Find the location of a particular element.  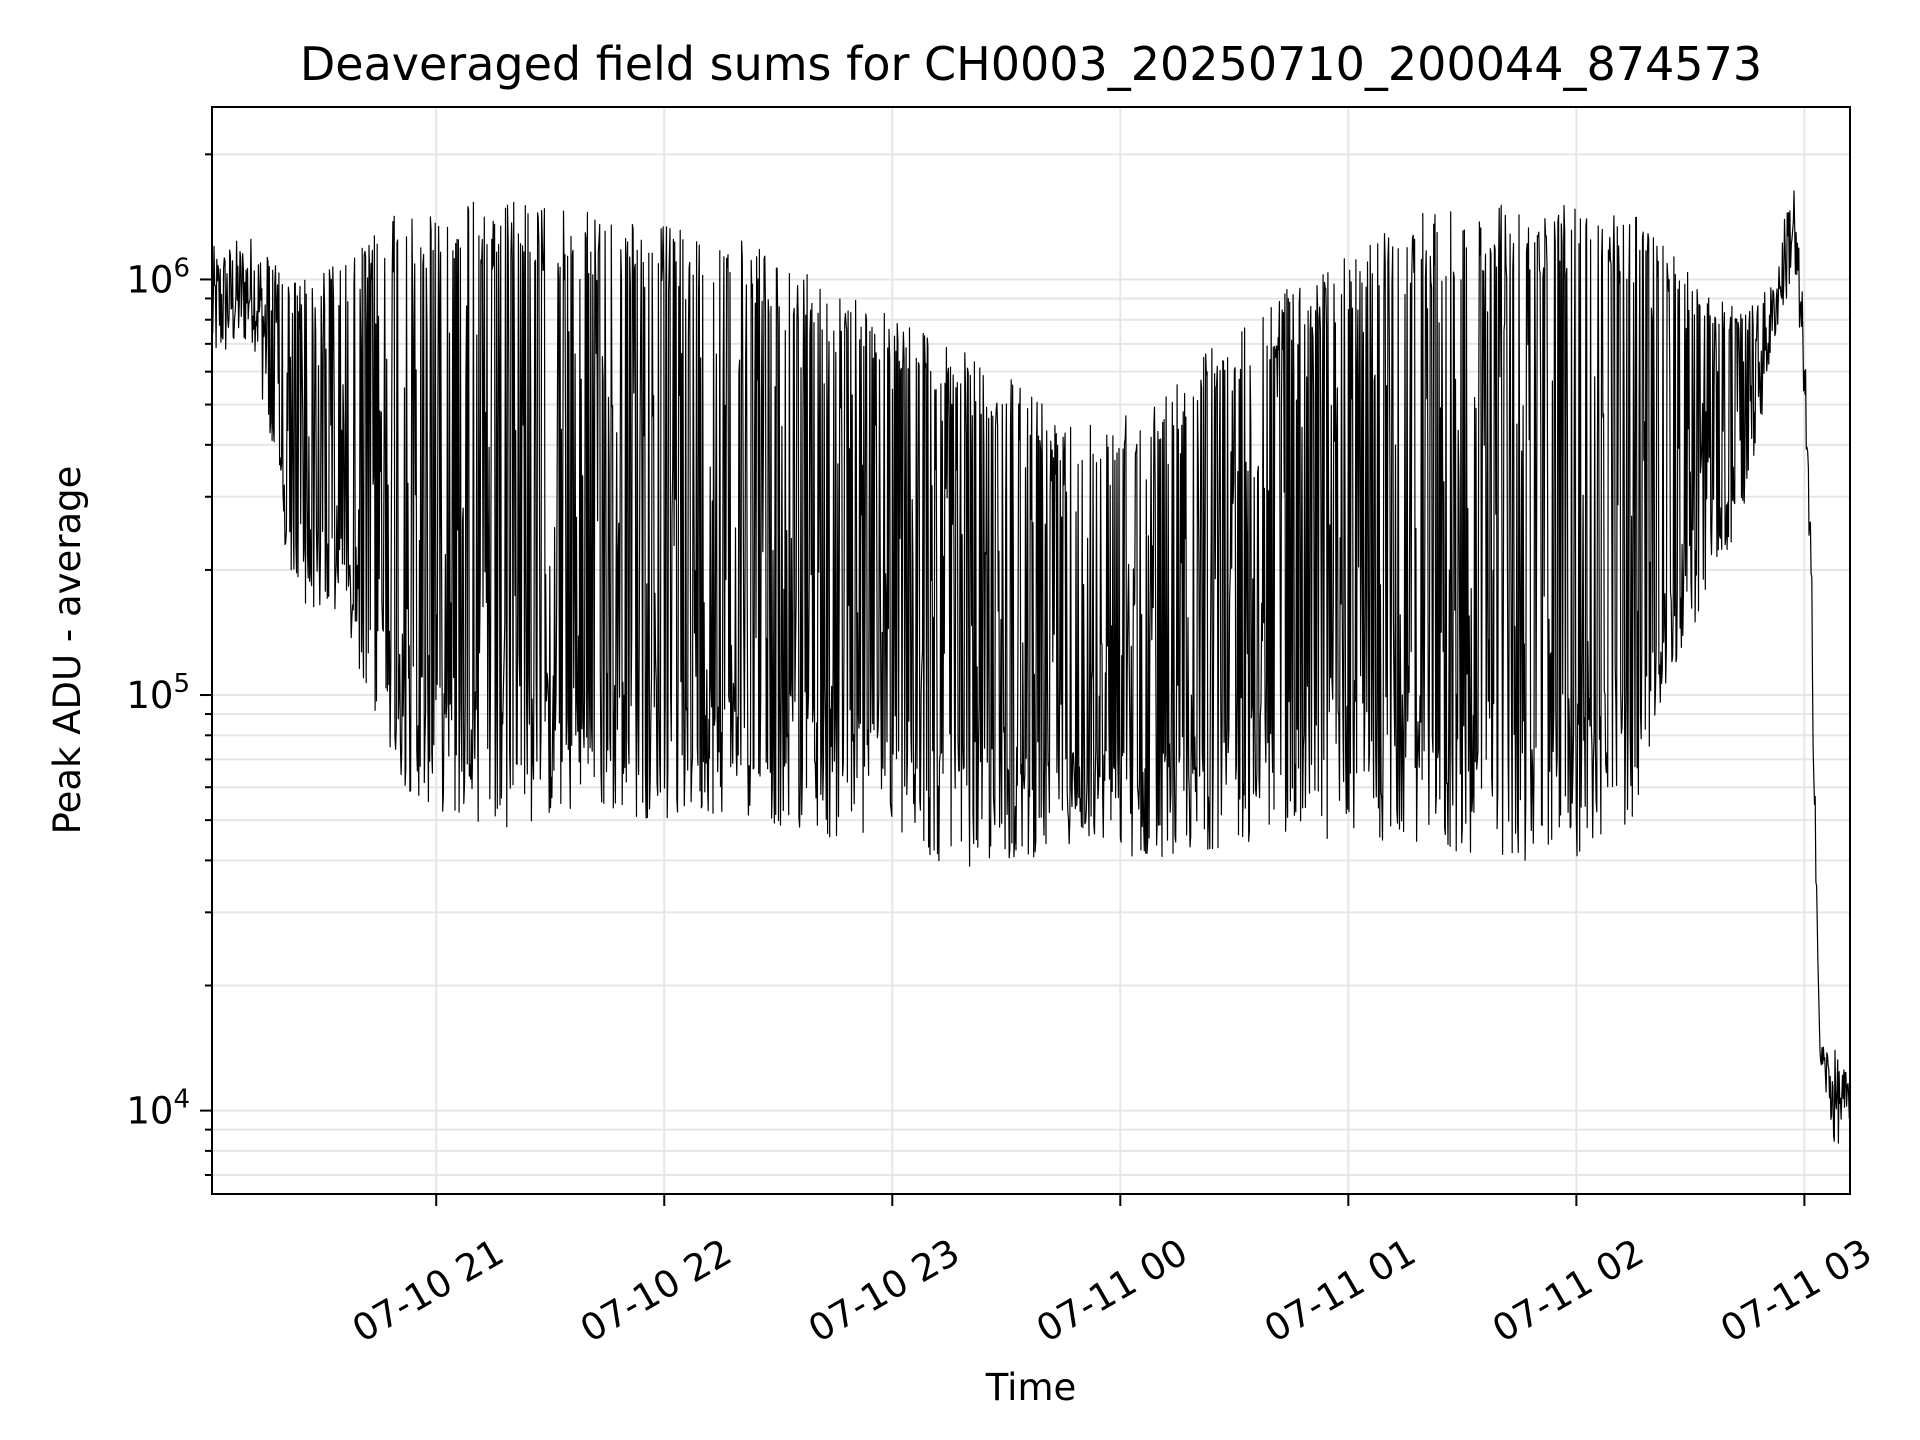

x-tick-label: 07-10 21 is located at coordinates (428, 1291).